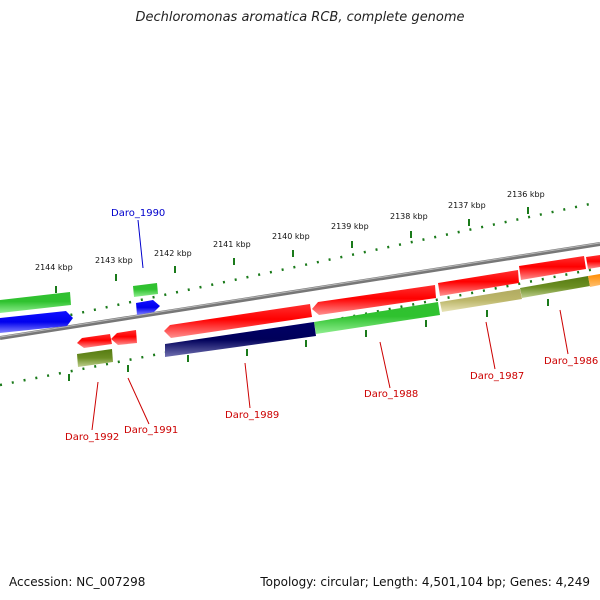 This screenshot has width=600, height=600. What do you see at coordinates (145, 290) in the screenshot?
I see `gene-arrow-daro-1990` at bounding box center [145, 290].